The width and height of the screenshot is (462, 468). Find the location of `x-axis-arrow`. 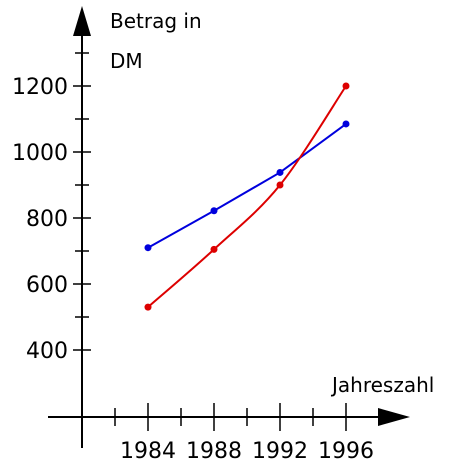

x-axis-arrow is located at coordinates (394, 417).